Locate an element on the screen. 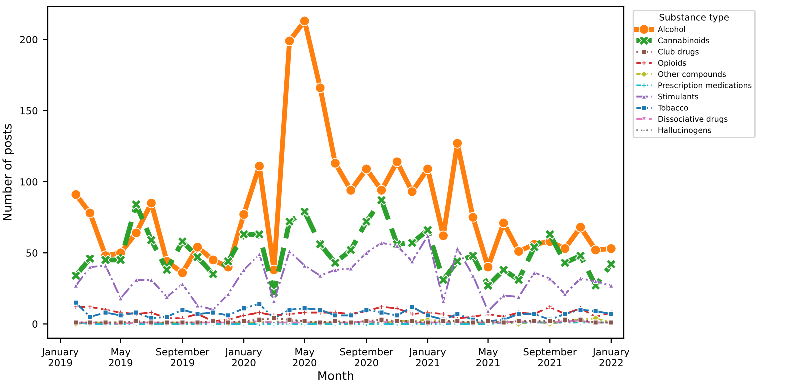 This screenshot has width=800, height=389. y-tick-label: 100 is located at coordinates (29, 182).